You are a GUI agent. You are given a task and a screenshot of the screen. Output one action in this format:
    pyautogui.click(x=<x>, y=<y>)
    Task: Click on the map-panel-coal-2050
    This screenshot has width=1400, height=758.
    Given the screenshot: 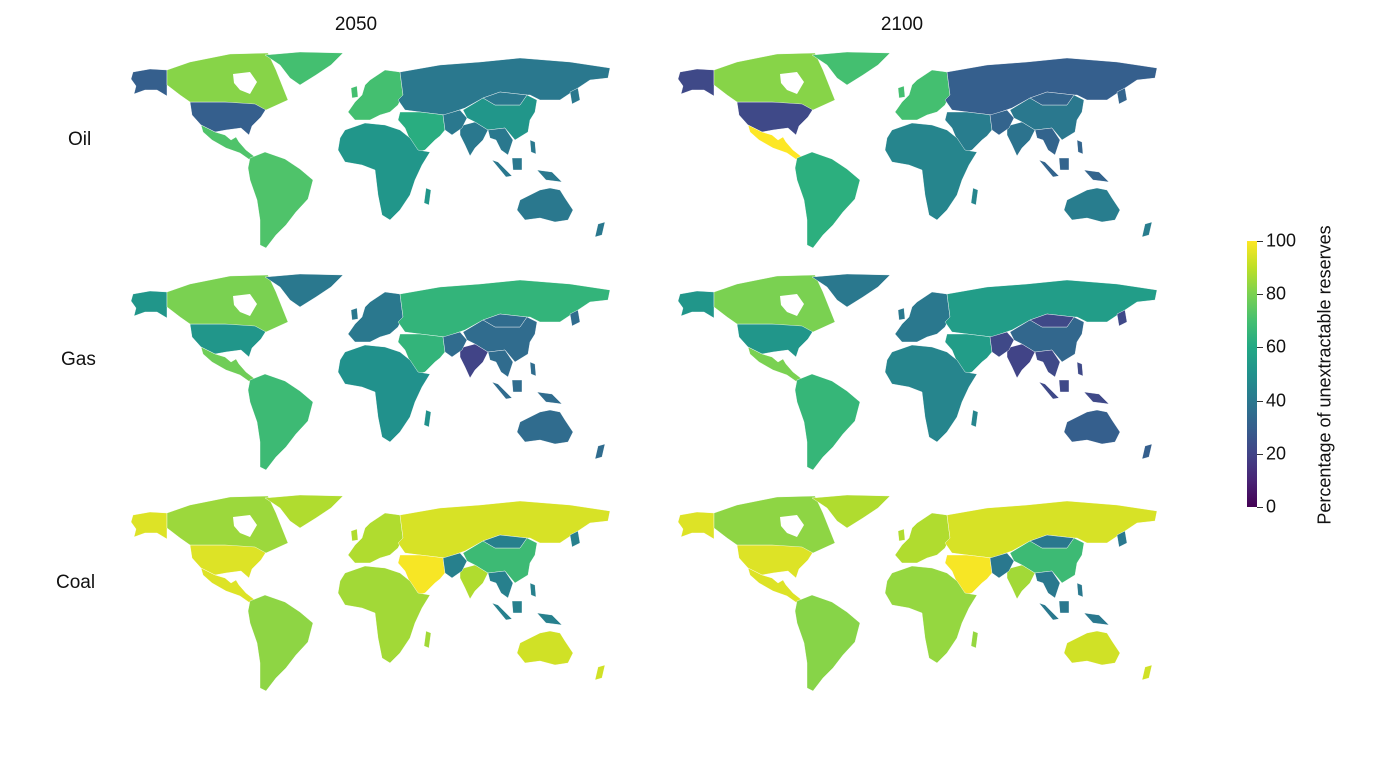 What is the action you would take?
    pyautogui.click(x=370, y=593)
    